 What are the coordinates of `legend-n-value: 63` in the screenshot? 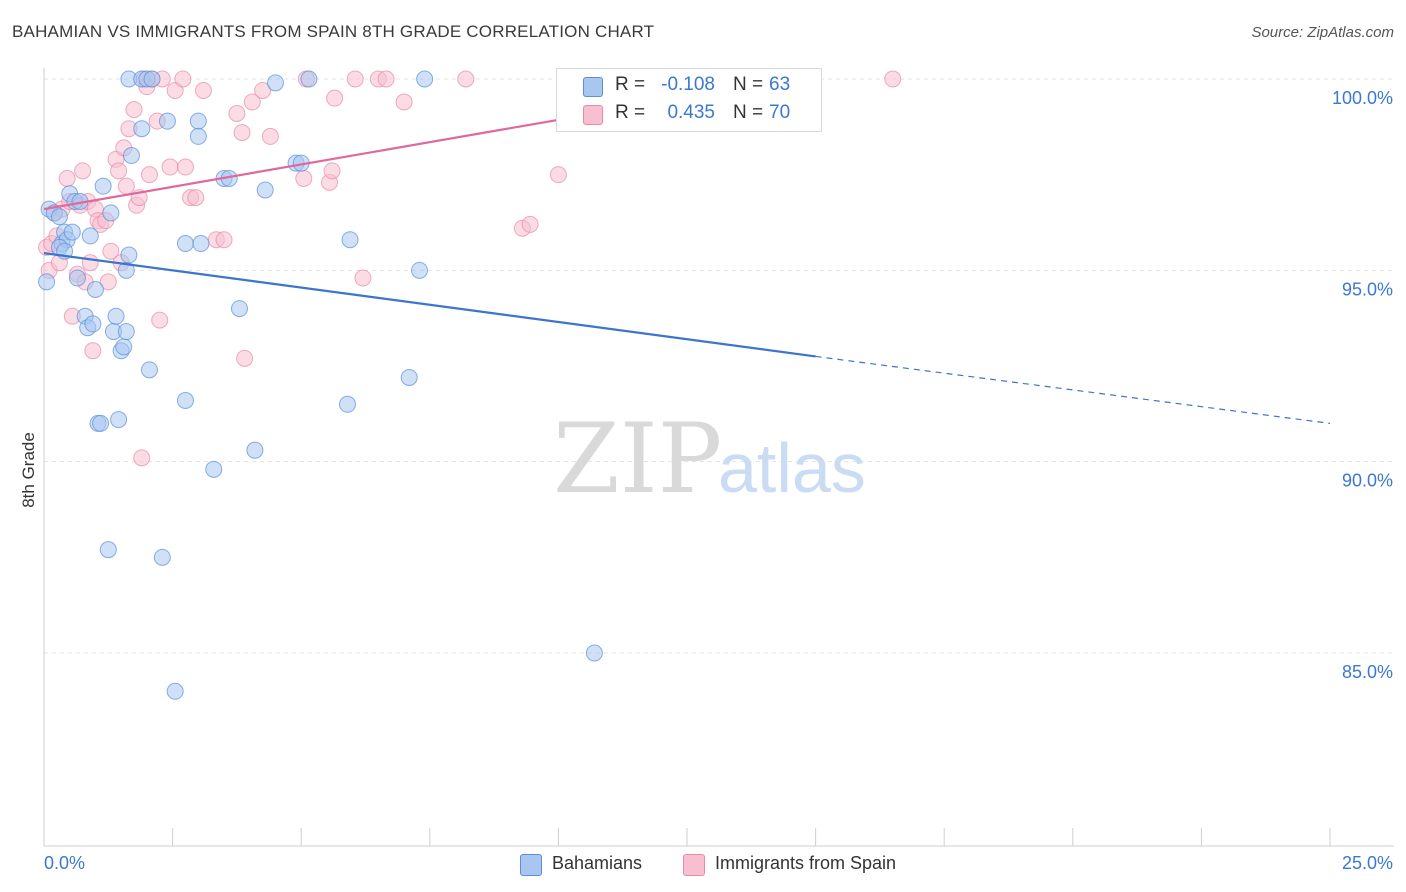 It's located at (780, 84).